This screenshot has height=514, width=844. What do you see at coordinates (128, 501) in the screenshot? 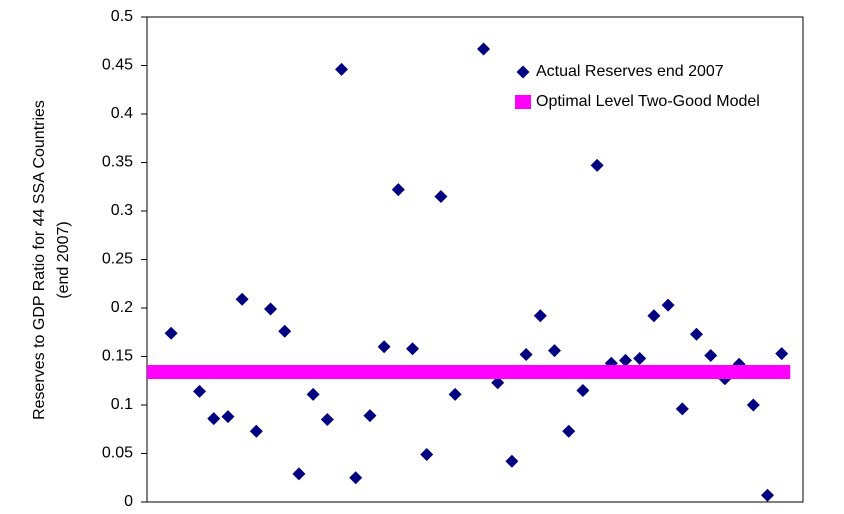
I see `y-tick-label: 0` at bounding box center [128, 501].